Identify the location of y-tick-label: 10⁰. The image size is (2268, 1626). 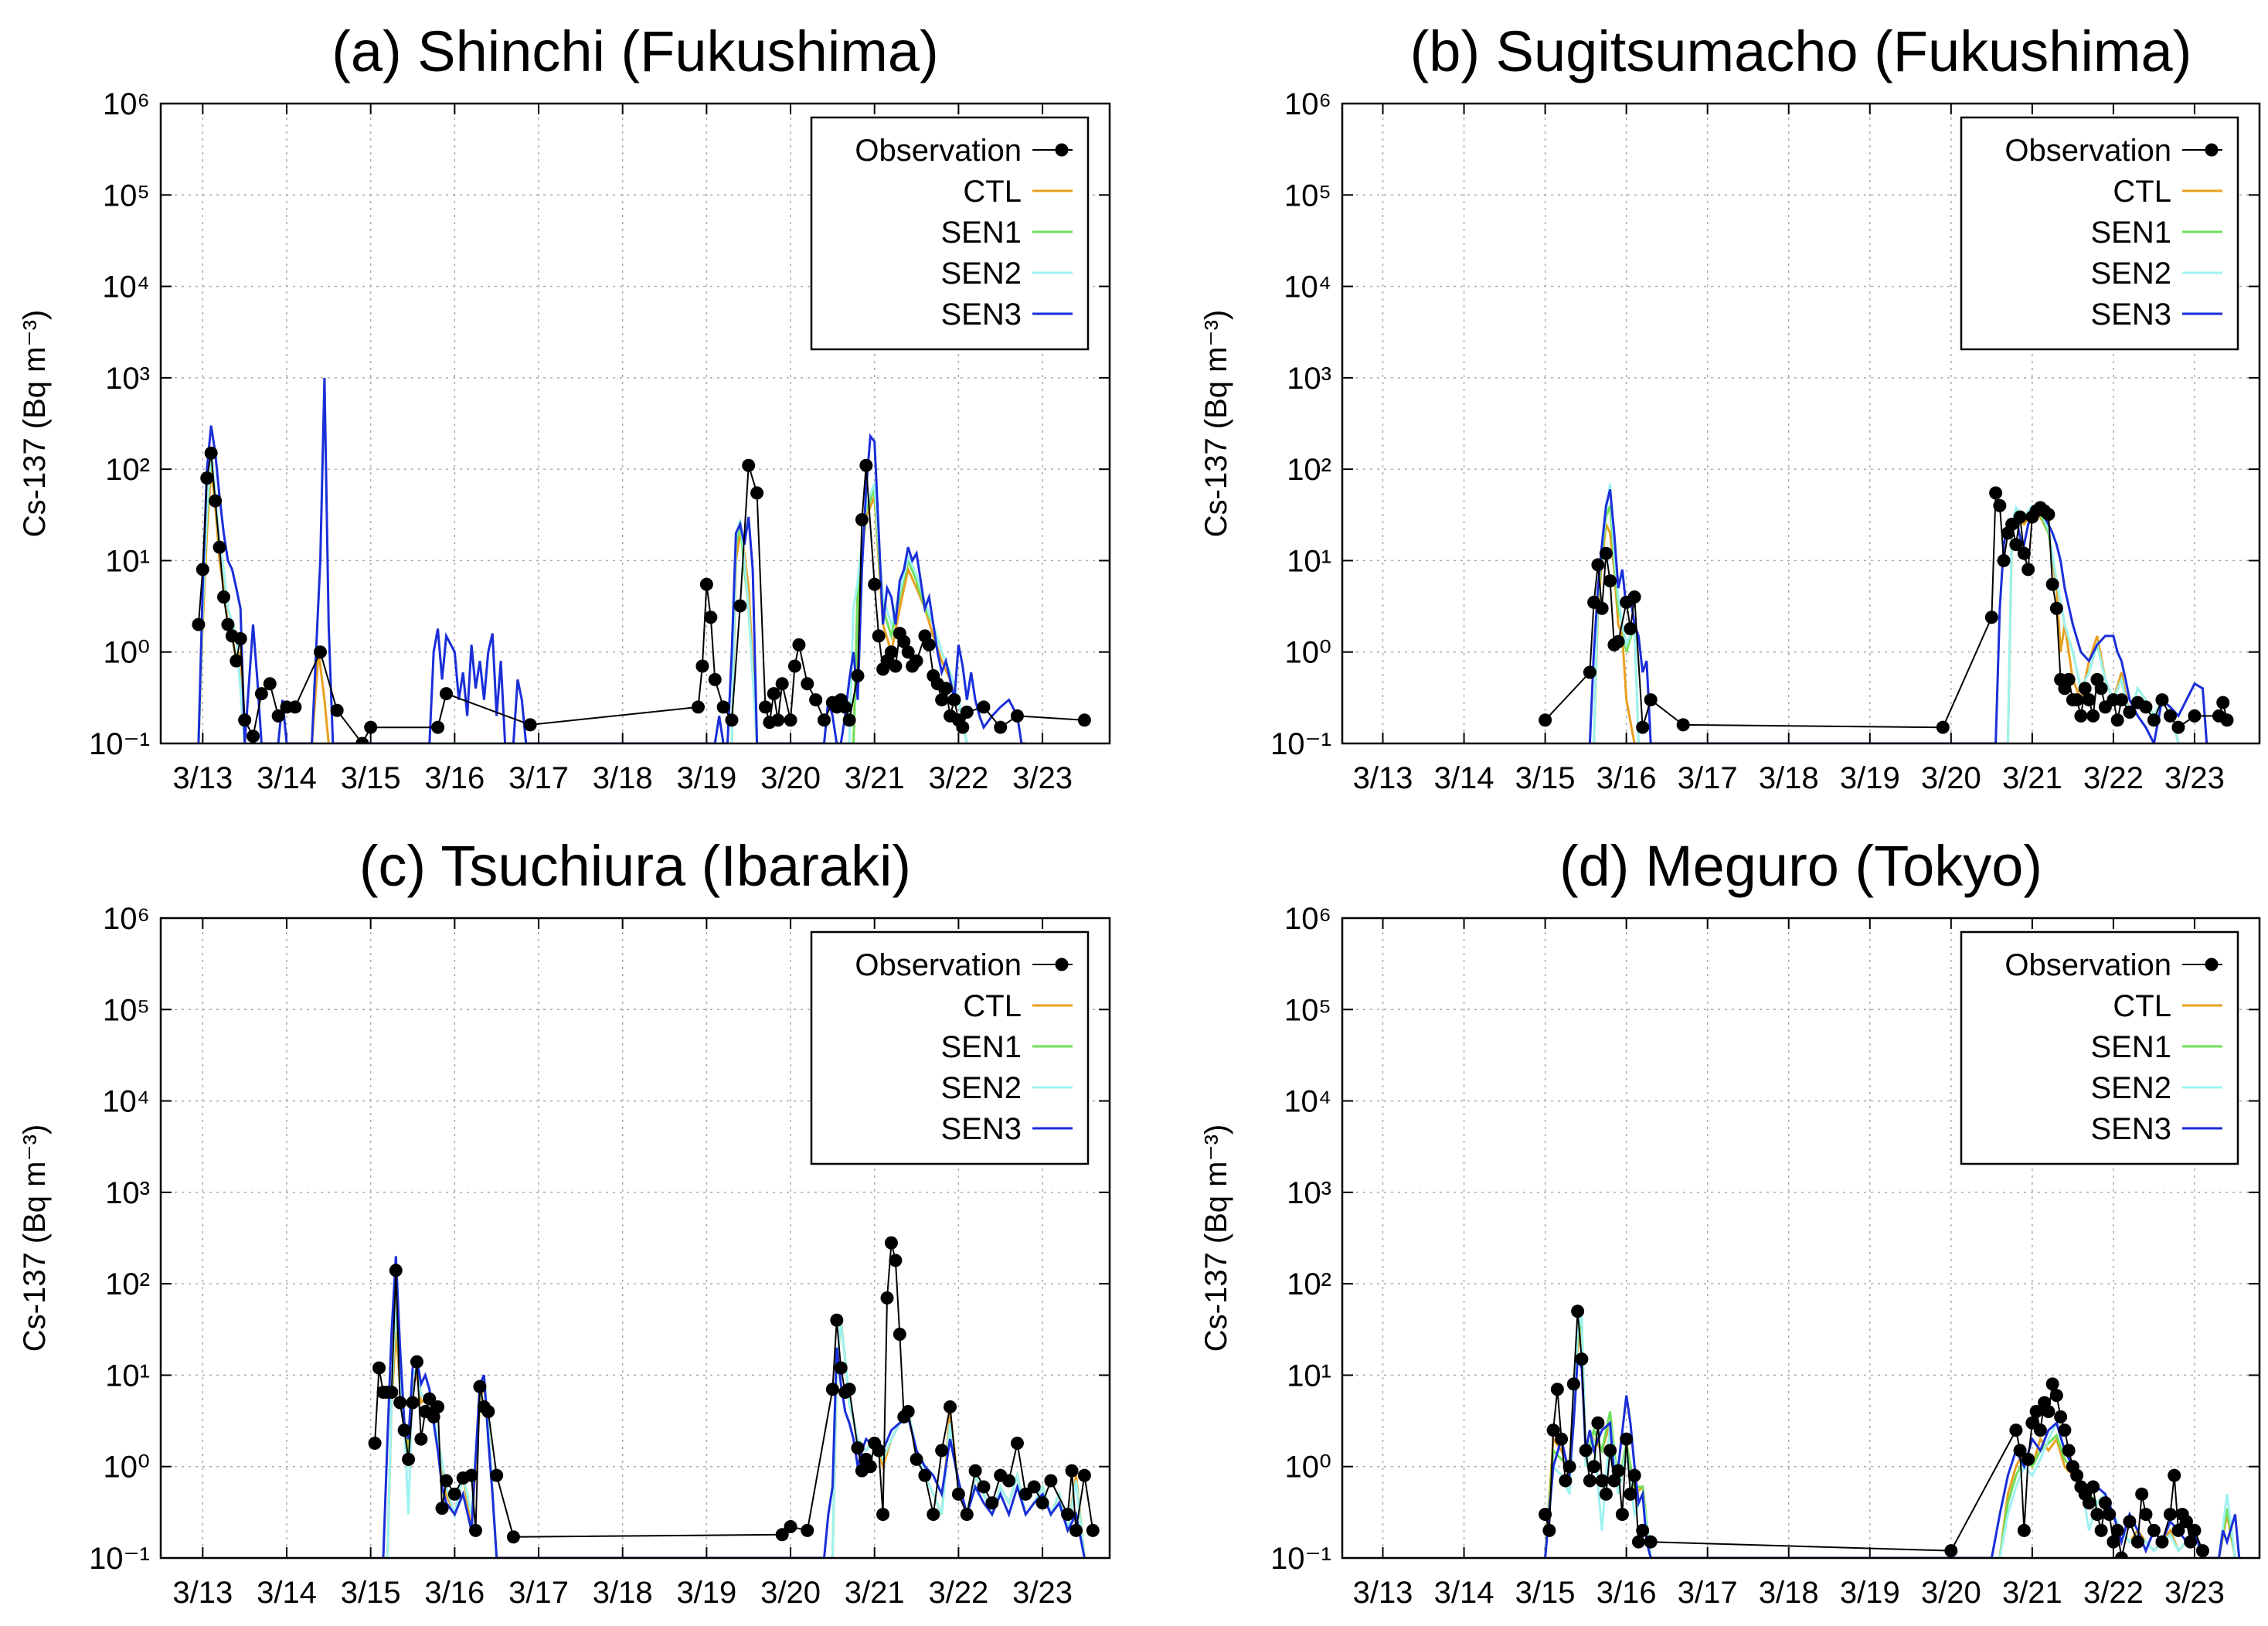
(126, 1468).